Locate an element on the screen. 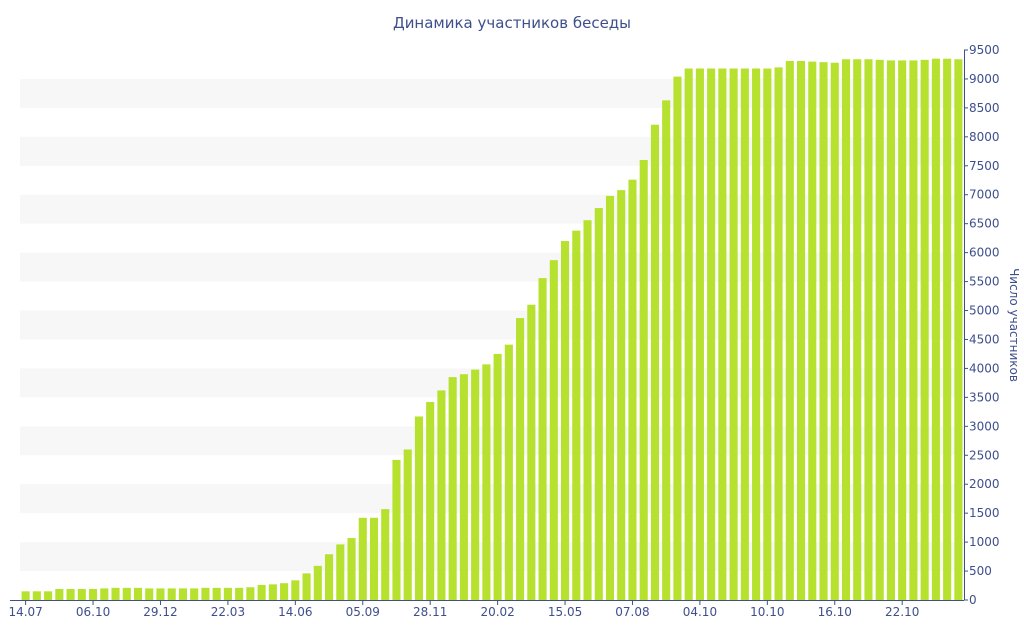 The height and width of the screenshot is (640, 1024). x-tick-label: 05.09 is located at coordinates (363, 612).